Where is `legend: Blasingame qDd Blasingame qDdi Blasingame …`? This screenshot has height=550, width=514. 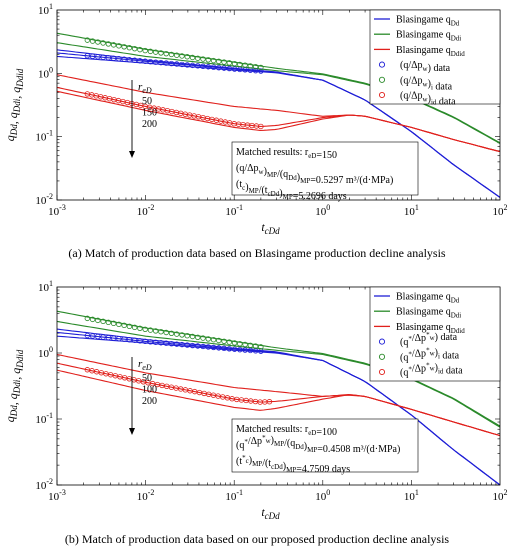
legend: Blasingame qDd Blasingame qDdi Blasingame … is located at coordinates (435, 334).